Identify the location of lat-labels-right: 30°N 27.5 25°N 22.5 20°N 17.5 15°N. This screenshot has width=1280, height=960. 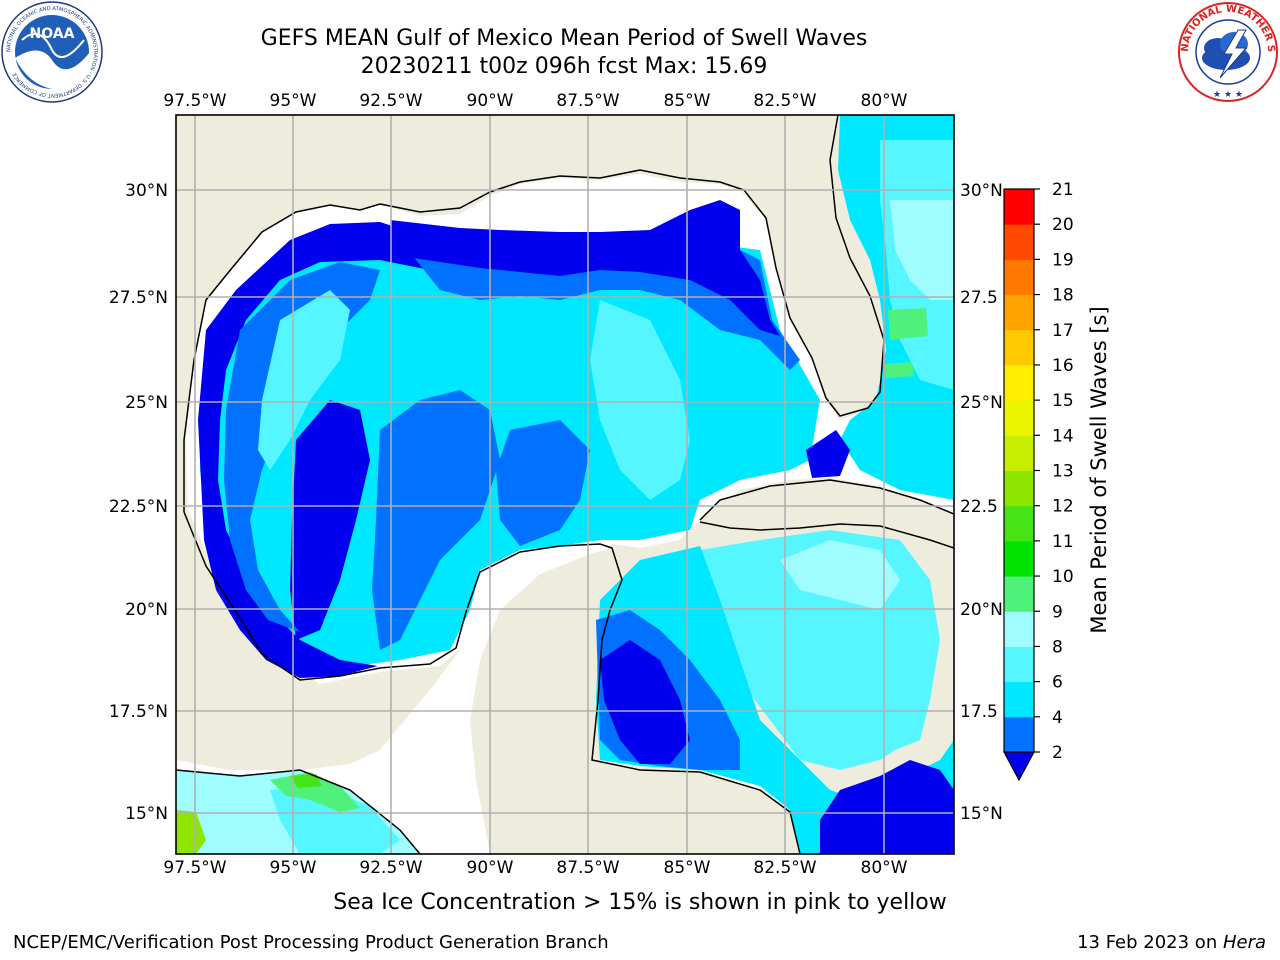
(981, 502).